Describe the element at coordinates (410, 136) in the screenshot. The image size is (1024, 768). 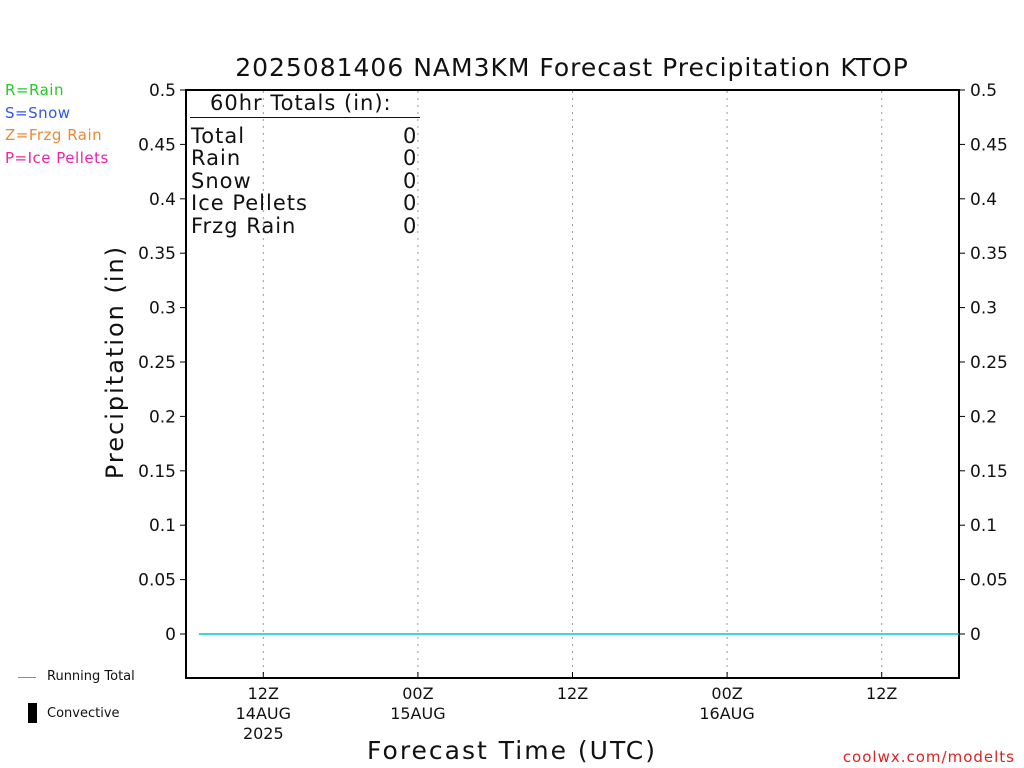
I see `totals-value-total: 0` at that location.